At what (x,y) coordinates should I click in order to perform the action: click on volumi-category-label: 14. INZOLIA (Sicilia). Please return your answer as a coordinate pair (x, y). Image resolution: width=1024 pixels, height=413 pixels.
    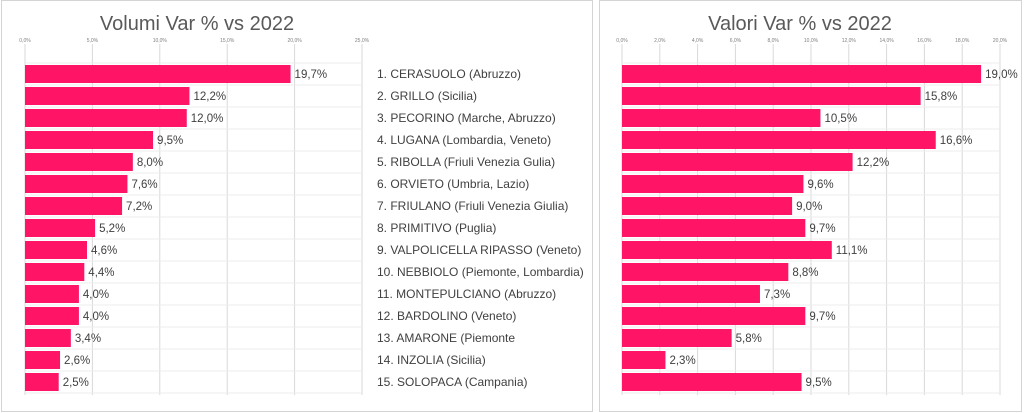
    Looking at the image, I should click on (431, 360).